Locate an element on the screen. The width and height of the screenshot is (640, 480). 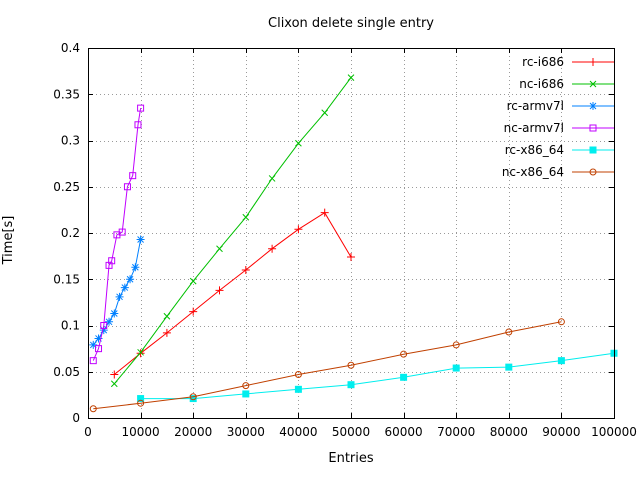
y-tick-label: 0.35 is located at coordinates (66, 94).